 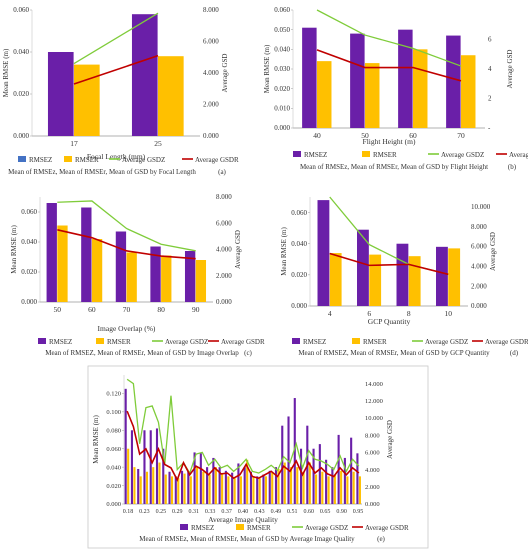 What do you see at coordinates (374, 418) in the screenshot?
I see `y2-tick-label: 10.000` at bounding box center [374, 418].